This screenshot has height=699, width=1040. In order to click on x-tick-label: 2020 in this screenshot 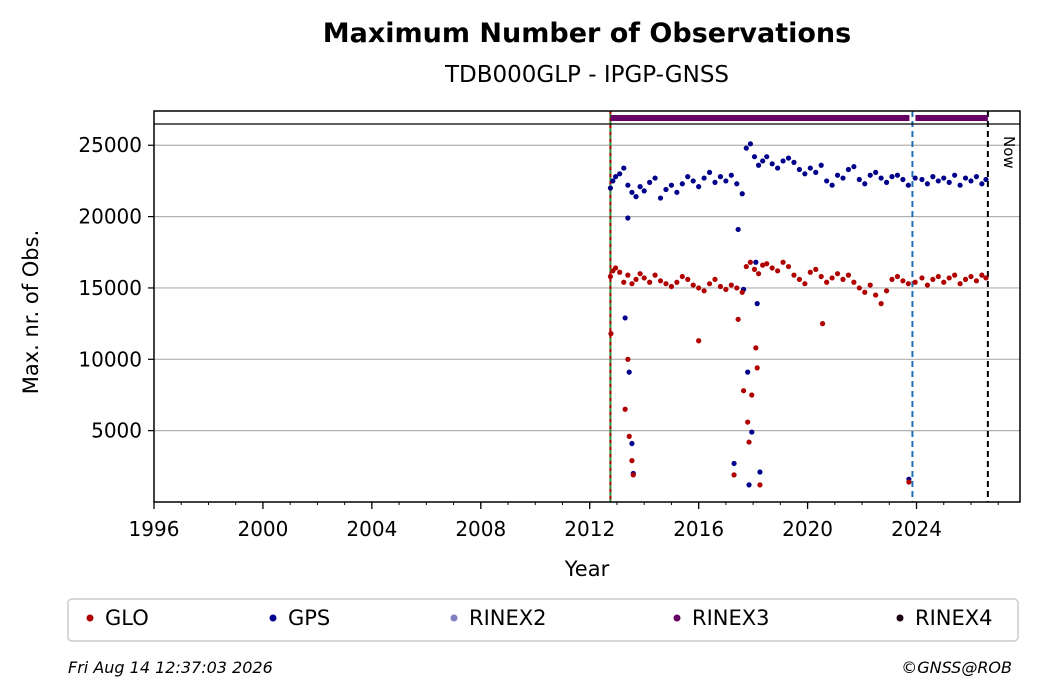, I will do `click(807, 529)`.